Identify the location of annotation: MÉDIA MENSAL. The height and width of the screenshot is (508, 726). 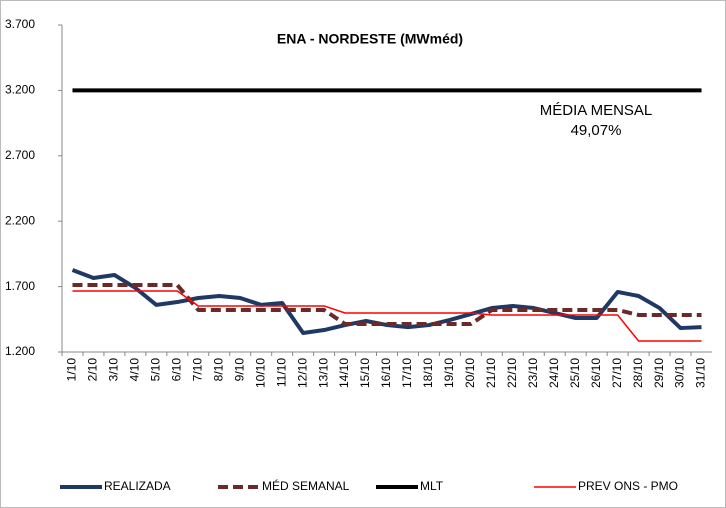
(596, 110).